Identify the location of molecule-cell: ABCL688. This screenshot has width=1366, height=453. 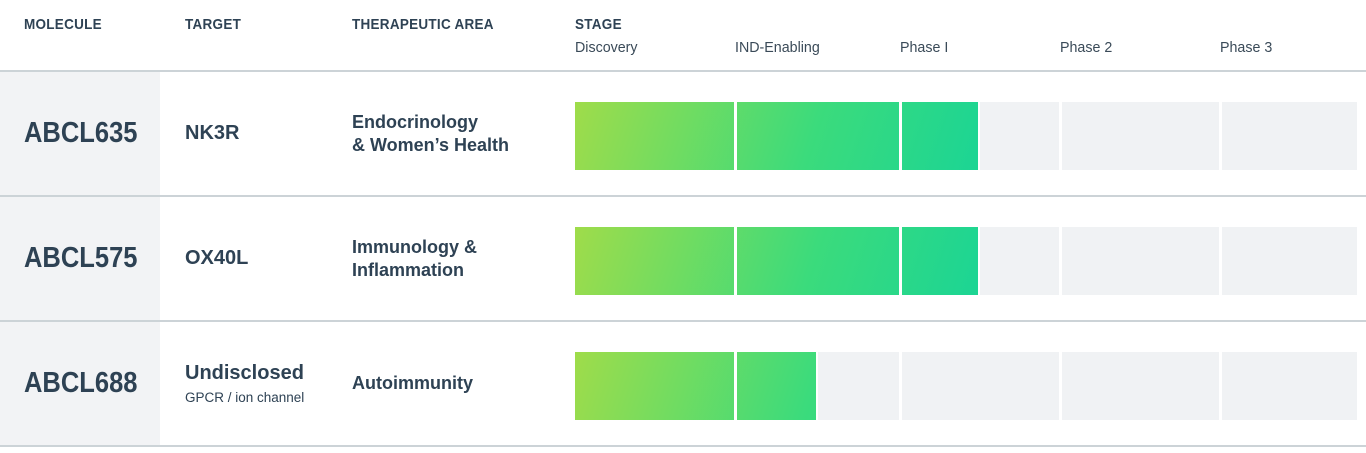
(80, 383).